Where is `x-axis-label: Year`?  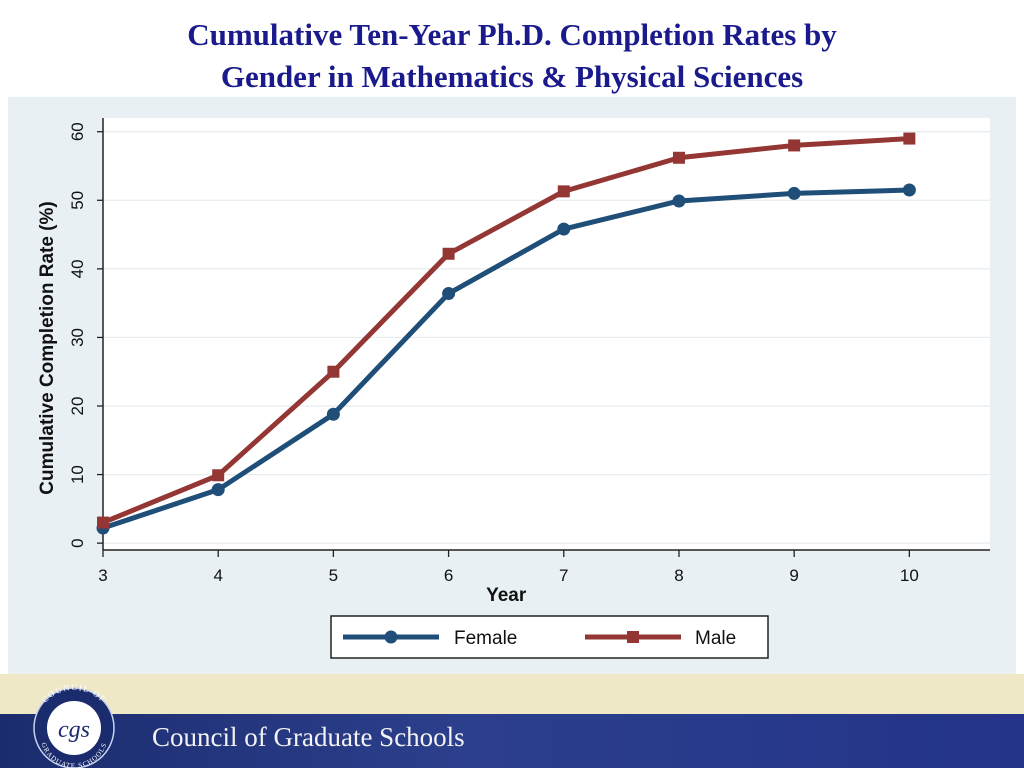 x-axis-label: Year is located at coordinates (506, 595).